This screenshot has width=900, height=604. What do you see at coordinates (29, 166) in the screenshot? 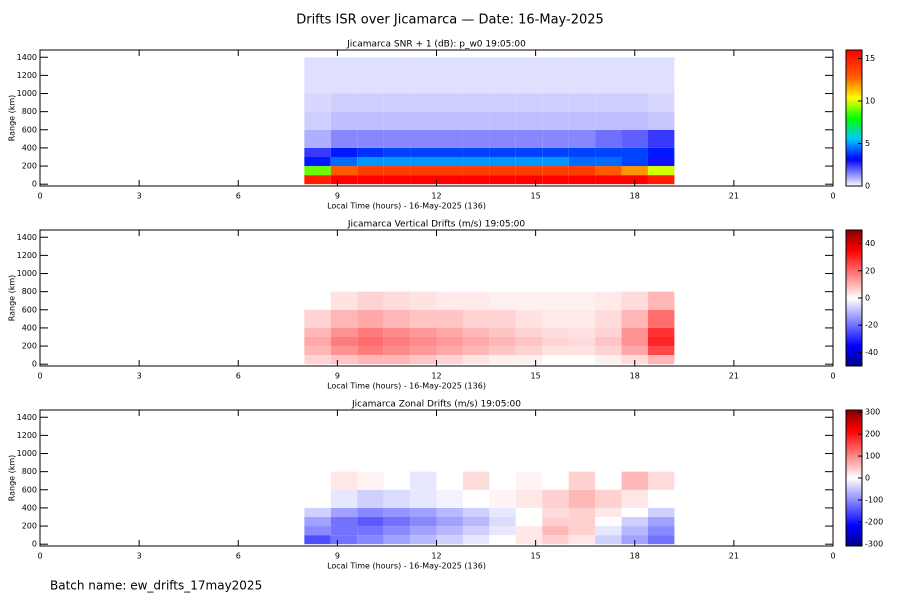
I see `y-tick-label: 200` at bounding box center [29, 166].